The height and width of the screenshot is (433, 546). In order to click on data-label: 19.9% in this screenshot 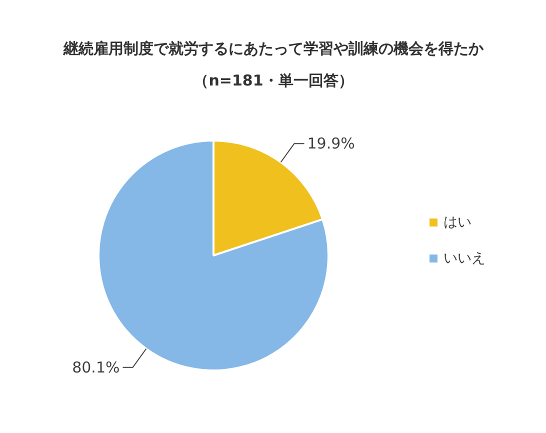, I will do `click(331, 143)`.